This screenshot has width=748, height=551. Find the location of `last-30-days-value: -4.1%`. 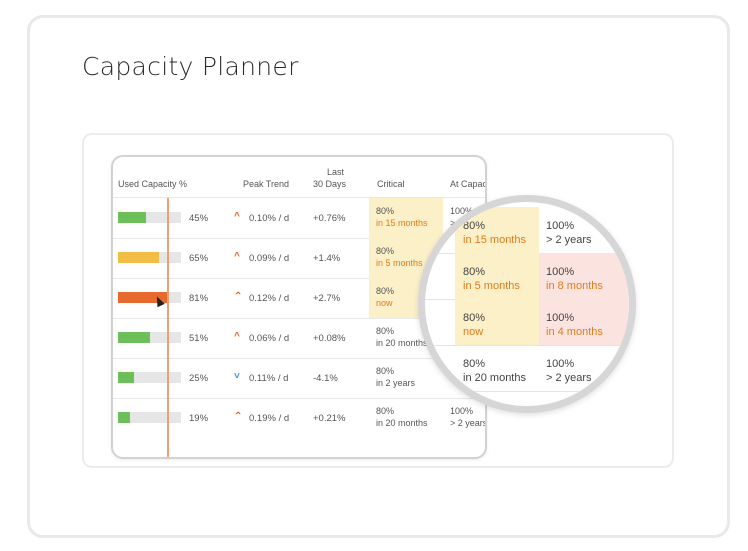

last-30-days-value: -4.1% is located at coordinates (325, 378).